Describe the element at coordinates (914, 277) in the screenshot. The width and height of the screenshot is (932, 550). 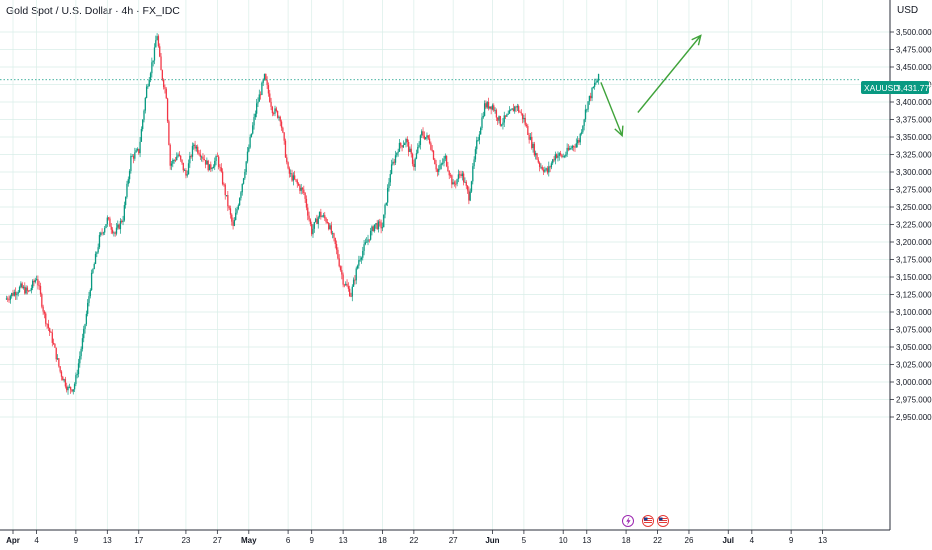
I see `y-tick-label: 3,150.000` at that location.